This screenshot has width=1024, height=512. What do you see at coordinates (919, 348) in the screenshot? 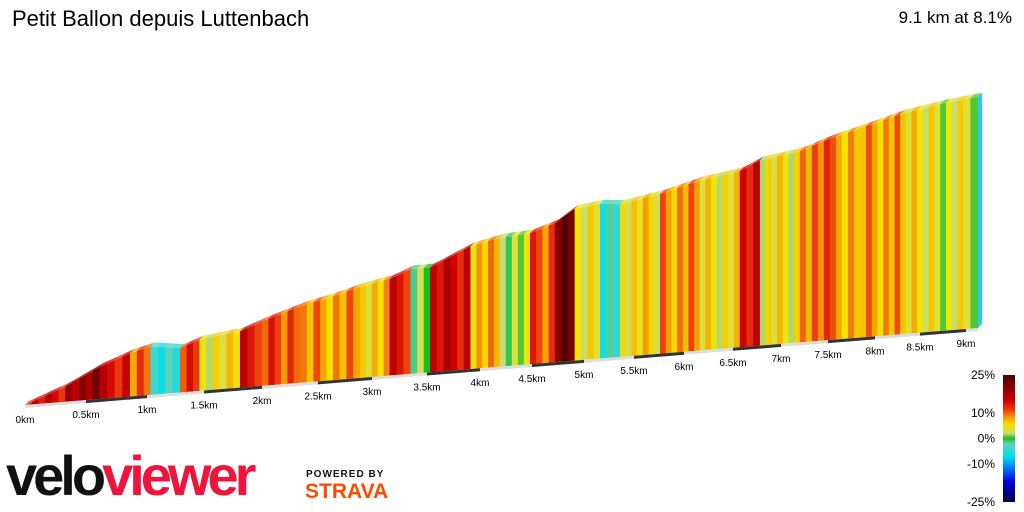
I see `x-tick-label: 8.5km` at bounding box center [919, 348].